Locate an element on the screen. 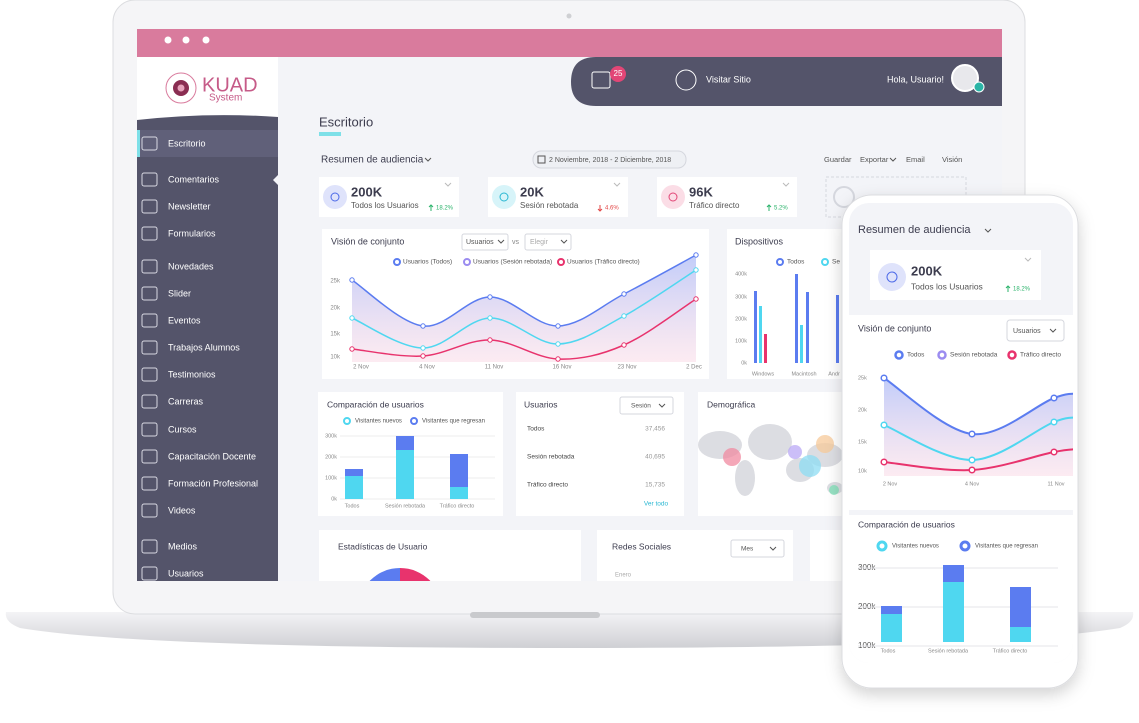 The height and width of the screenshot is (723, 1139). x-tick-label: 4 Nov is located at coordinates (972, 484).